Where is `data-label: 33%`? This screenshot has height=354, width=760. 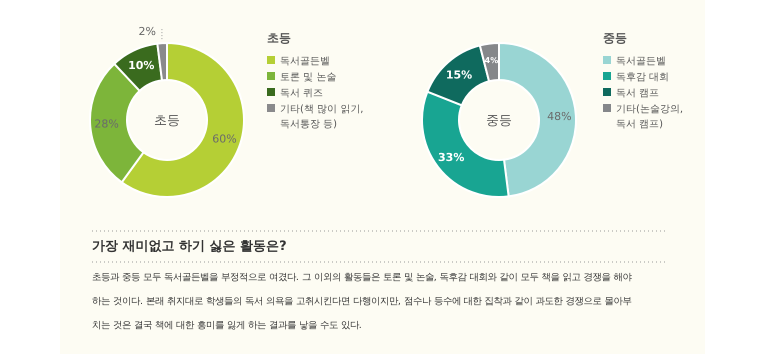
data-label: 33% is located at coordinates (451, 157).